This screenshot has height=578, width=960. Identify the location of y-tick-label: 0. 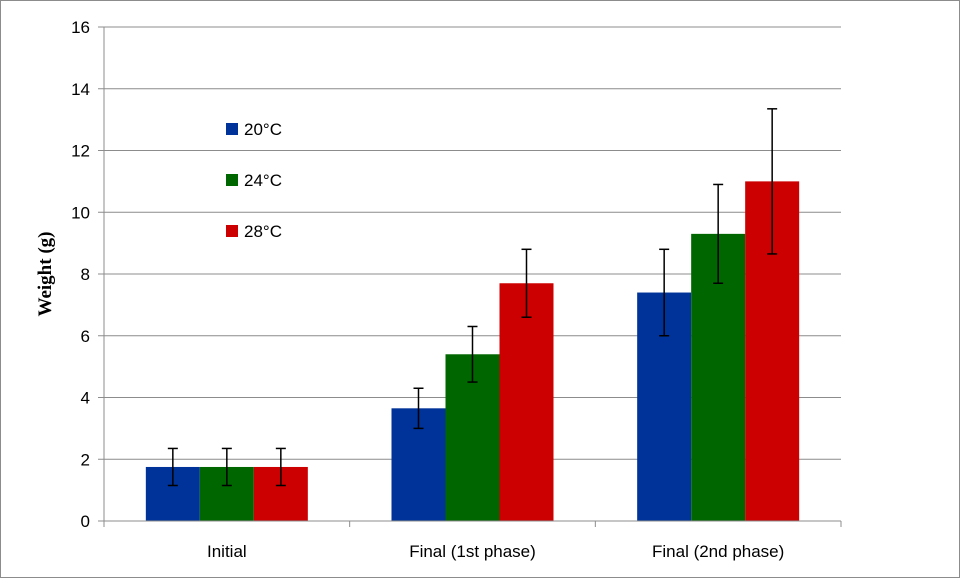
(85, 521).